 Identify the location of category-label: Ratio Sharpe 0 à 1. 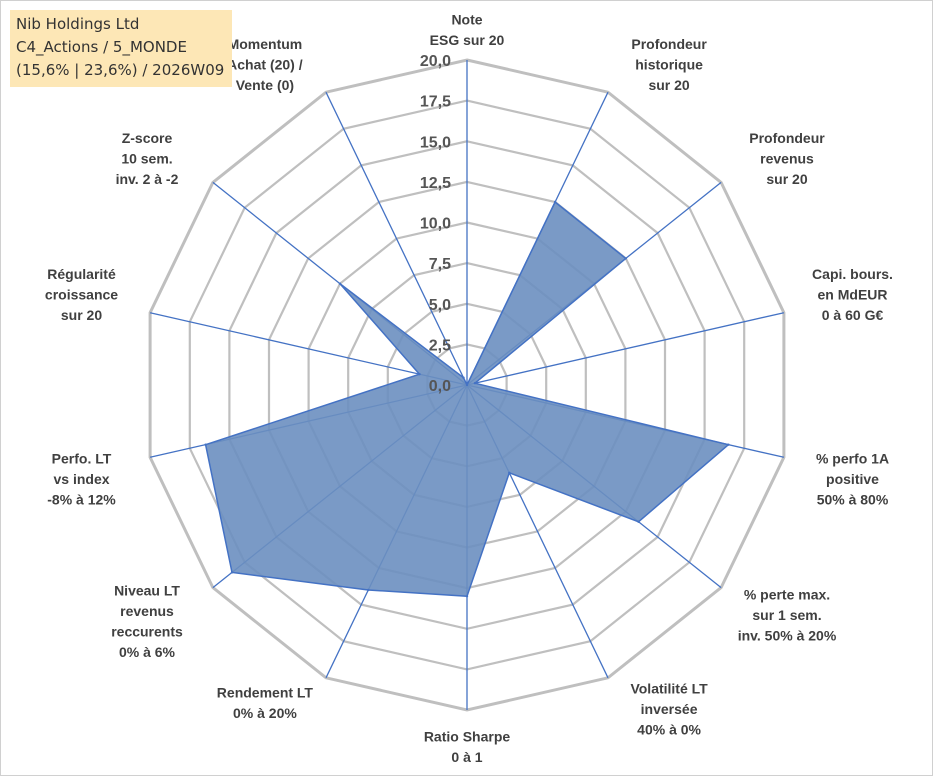
(467, 747).